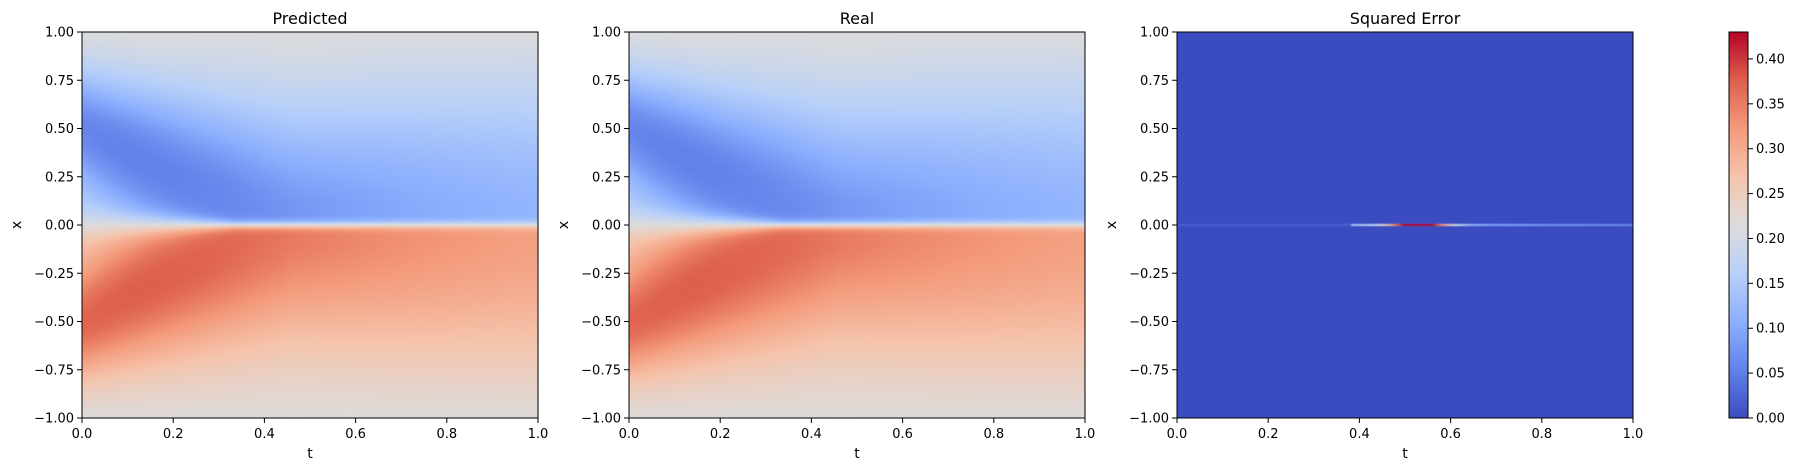 This screenshot has height=470, width=1798. What do you see at coordinates (1405, 18) in the screenshot?
I see `panel-title: Squared Error` at bounding box center [1405, 18].